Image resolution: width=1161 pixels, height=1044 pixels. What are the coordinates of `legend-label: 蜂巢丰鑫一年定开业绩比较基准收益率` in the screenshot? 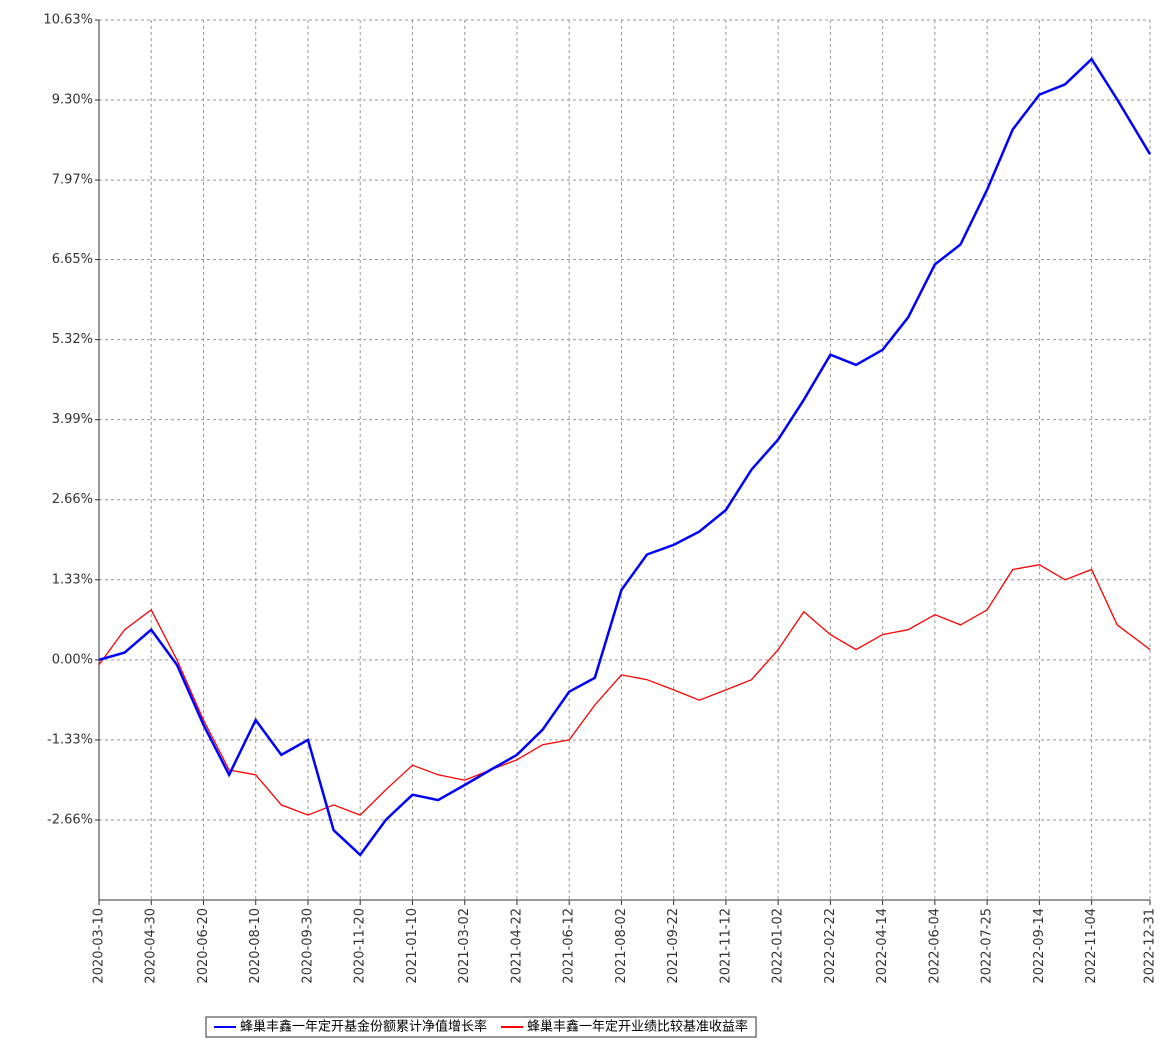 It's located at (637, 1027).